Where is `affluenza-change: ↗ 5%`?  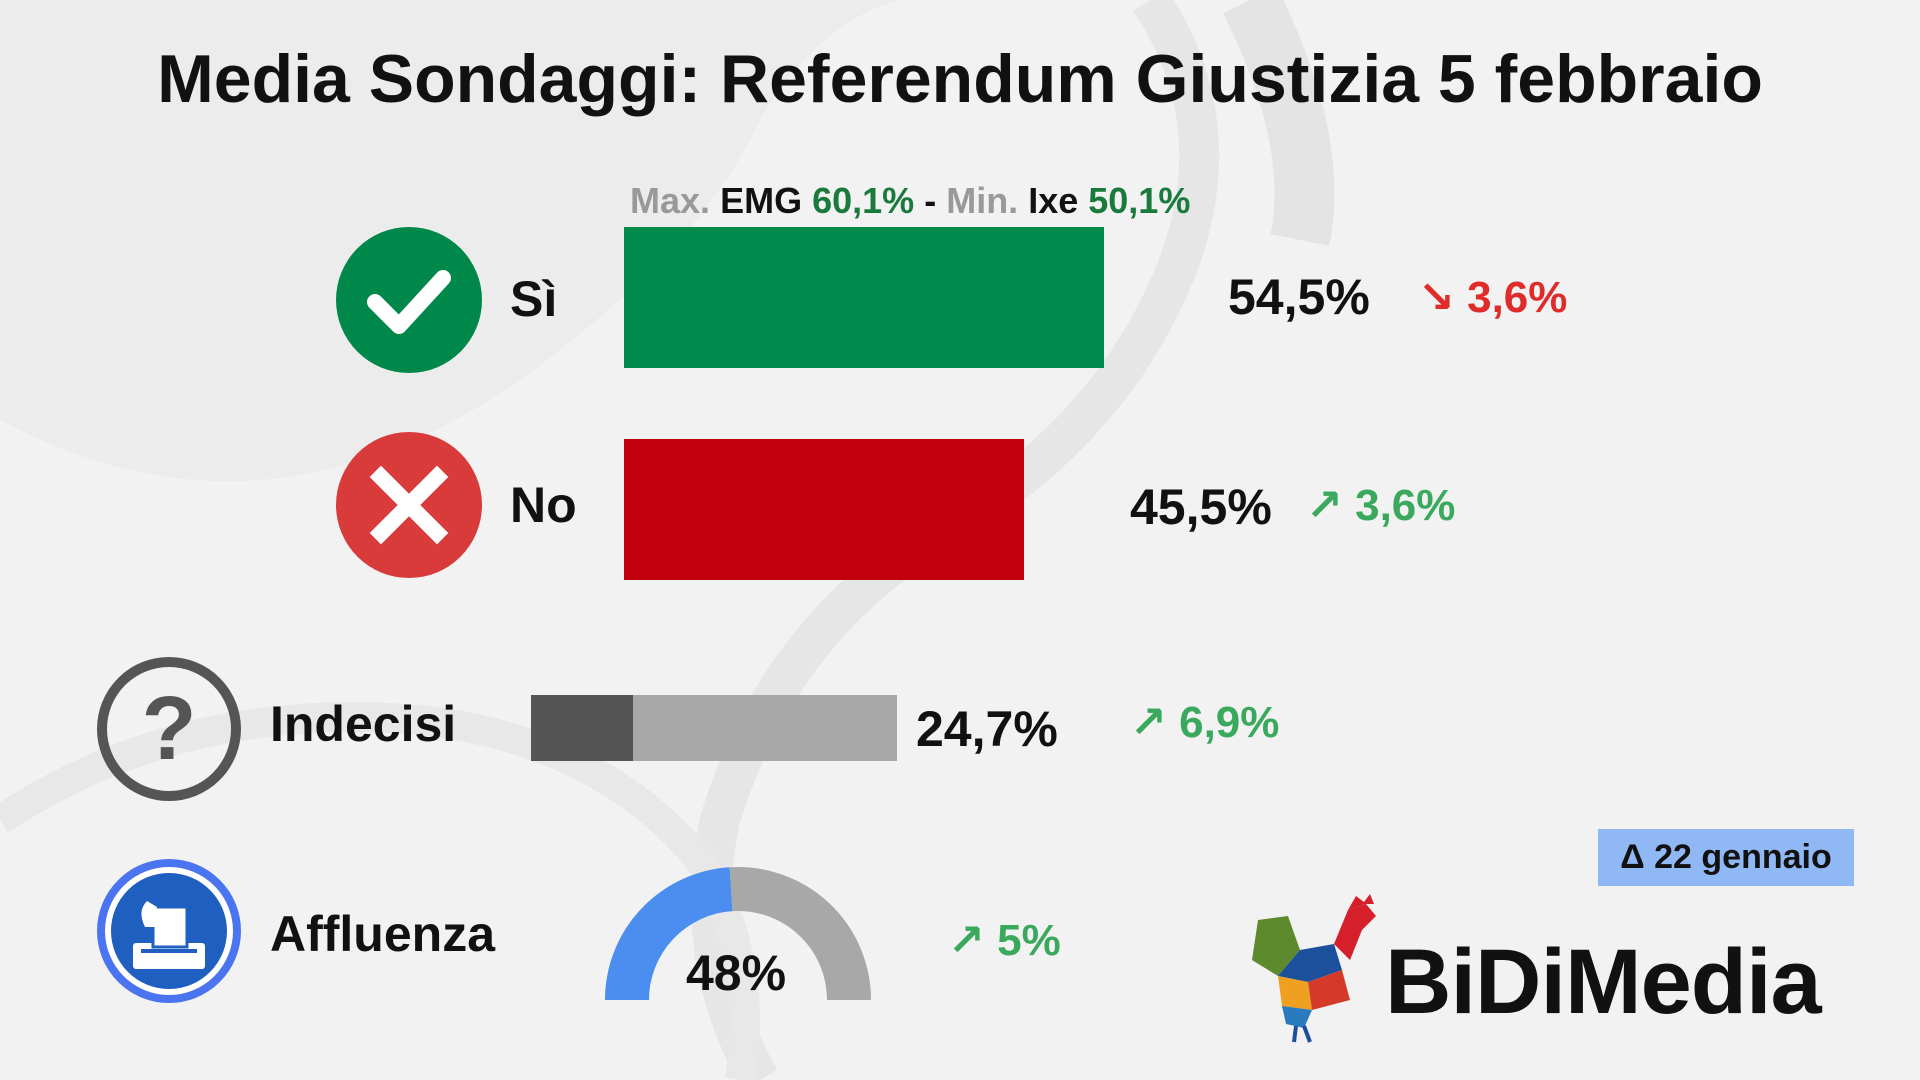 affluenza-change: ↗ 5% is located at coordinates (1004, 940).